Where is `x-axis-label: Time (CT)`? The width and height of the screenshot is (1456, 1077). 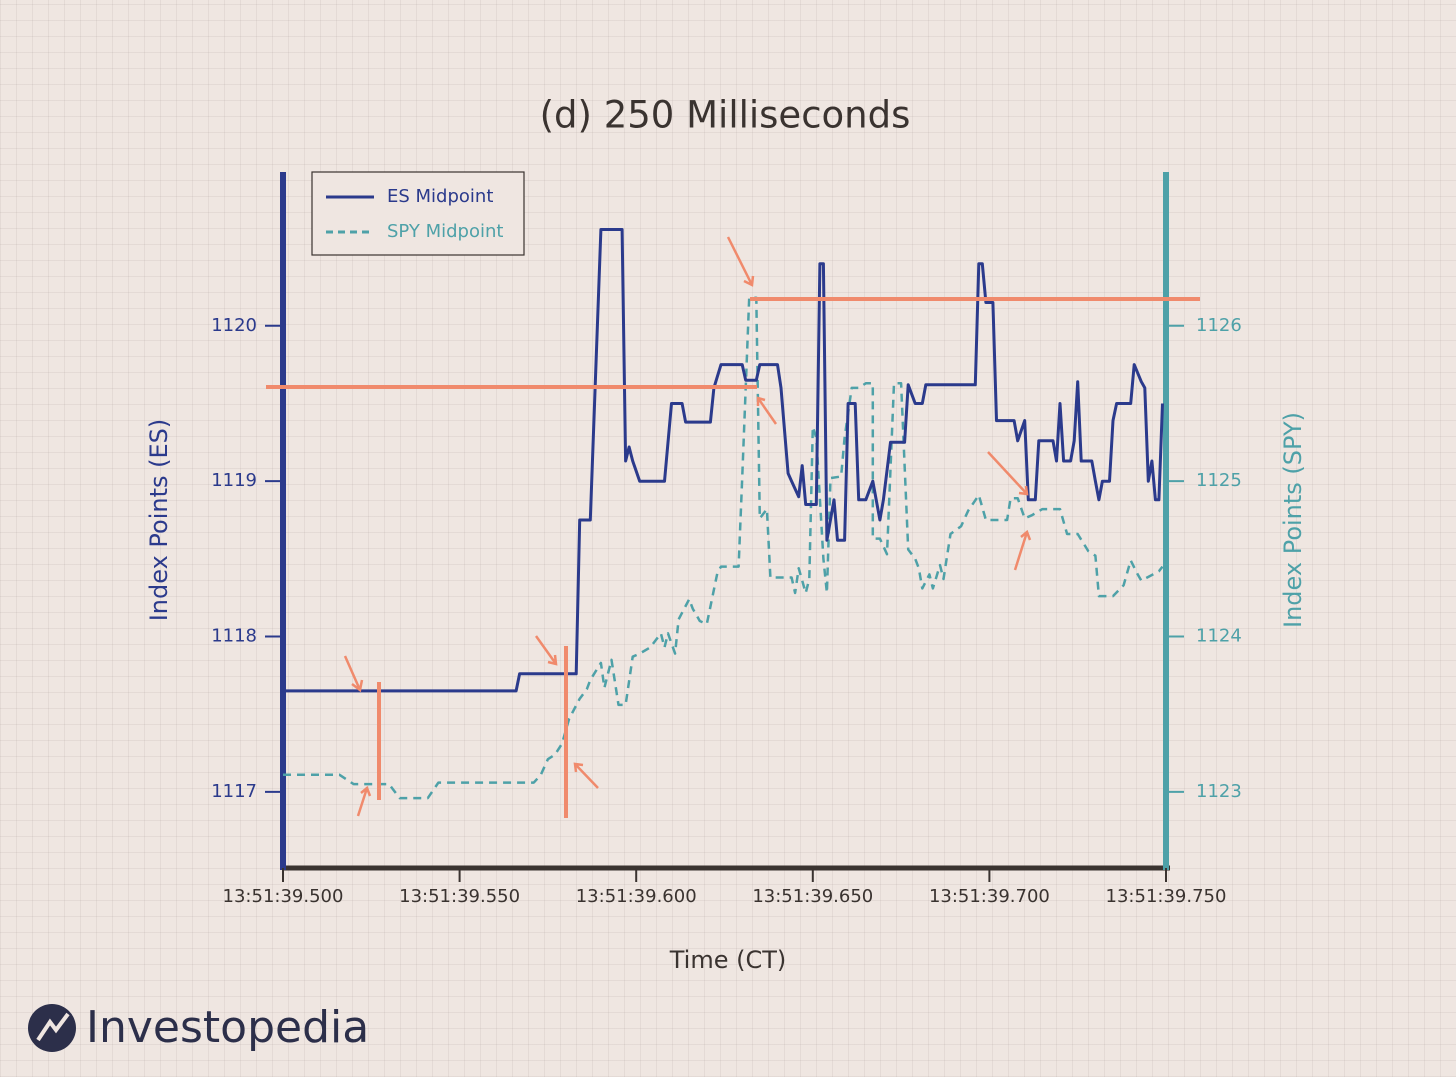
x-axis-label: Time (CT) is located at coordinates (728, 960).